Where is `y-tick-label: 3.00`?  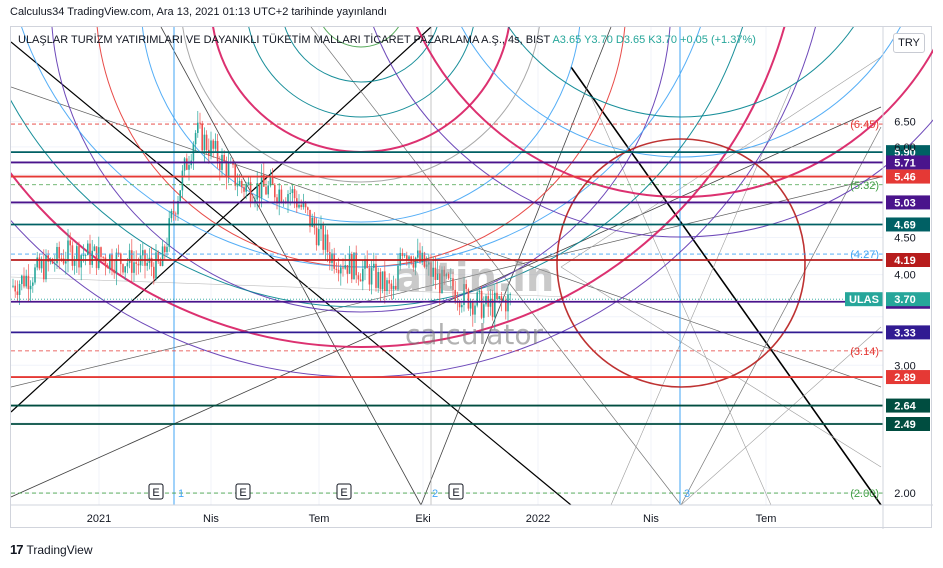
y-tick-label: 3.00 is located at coordinates (904, 366).